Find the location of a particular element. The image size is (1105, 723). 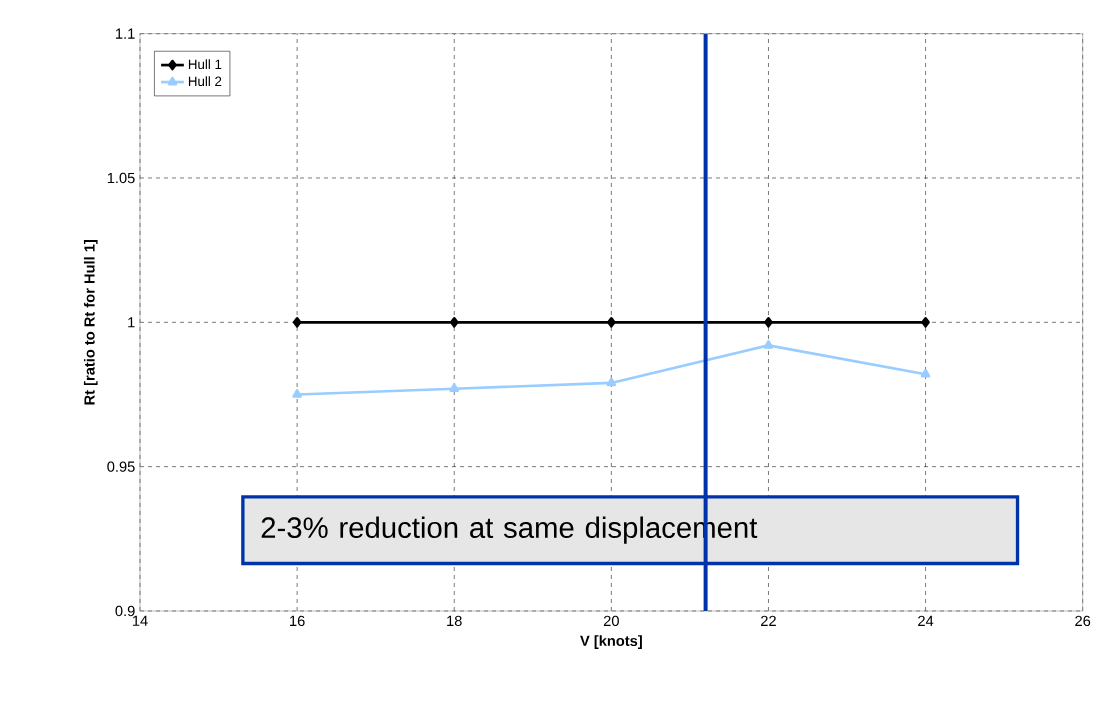

y-tick-label: 1 is located at coordinates (131, 322).